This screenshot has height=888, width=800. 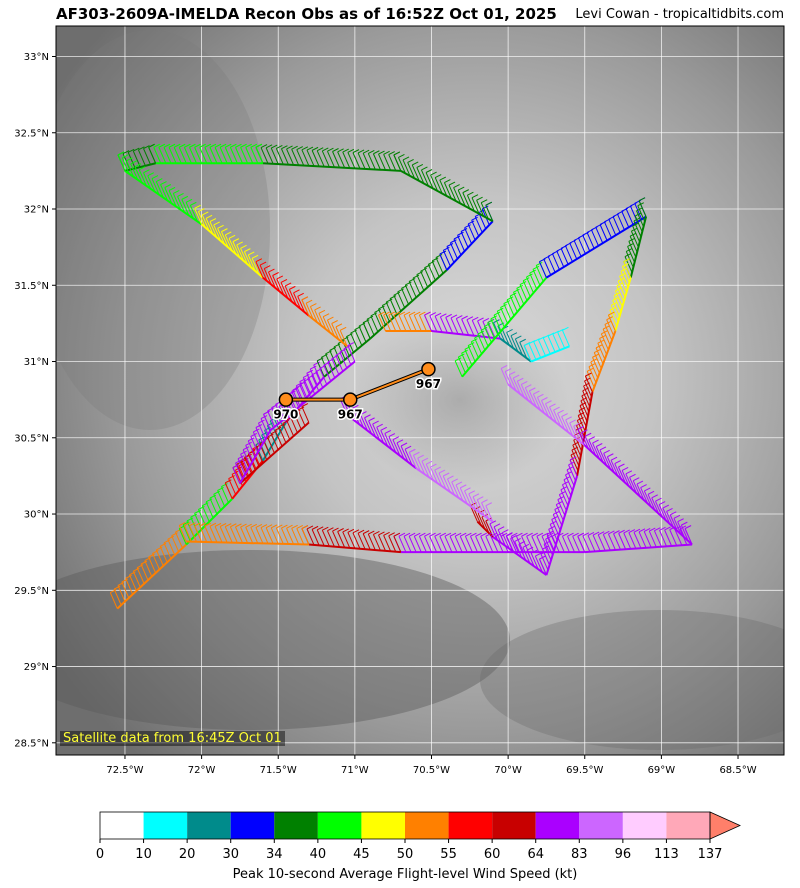 What do you see at coordinates (666, 854) in the screenshot?
I see `colorbar-tick-label: 113` at bounding box center [666, 854].